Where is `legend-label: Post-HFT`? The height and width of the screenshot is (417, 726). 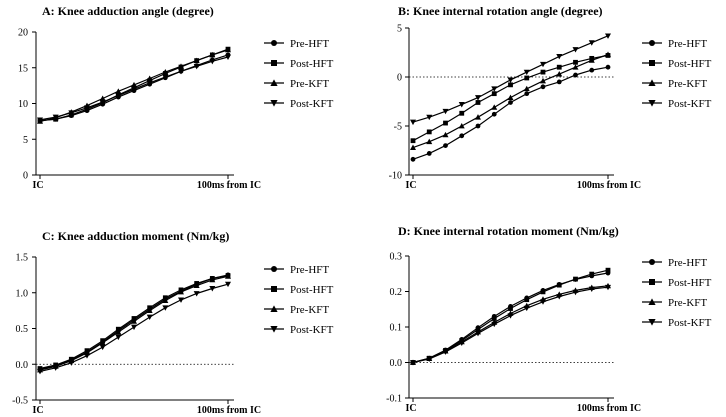 legend-label: Post-HFT is located at coordinates (690, 64).